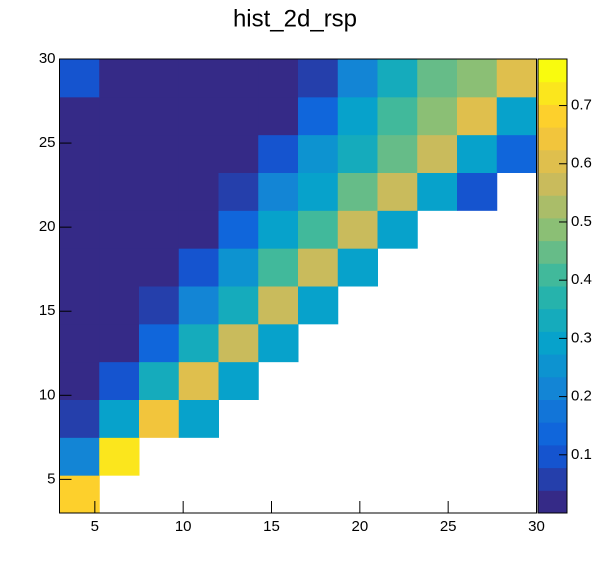 Image resolution: width=596 pixels, height=577 pixels. What do you see at coordinates (47, 226) in the screenshot?
I see `y-tick-label: 20` at bounding box center [47, 226].